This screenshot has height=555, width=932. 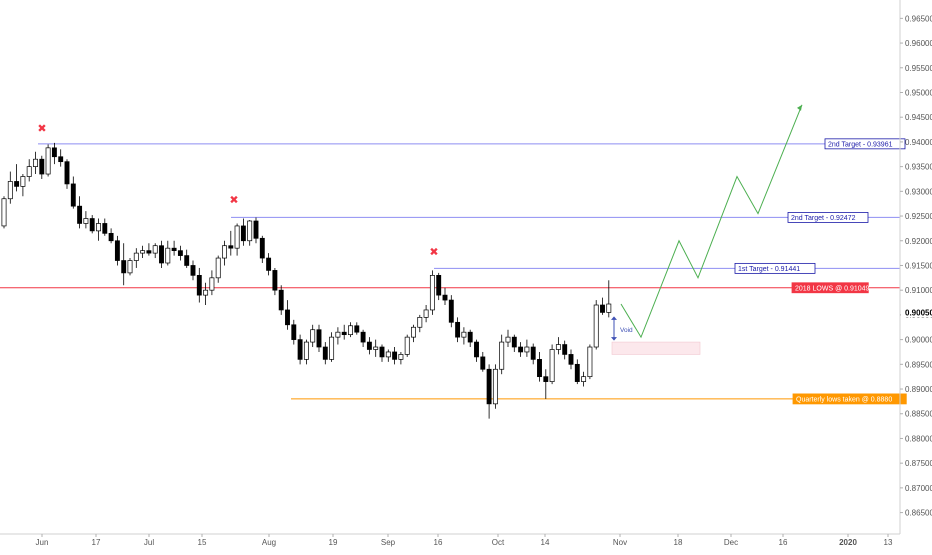 I want to click on y-tick-label: 0.89000, so click(x=918, y=389).